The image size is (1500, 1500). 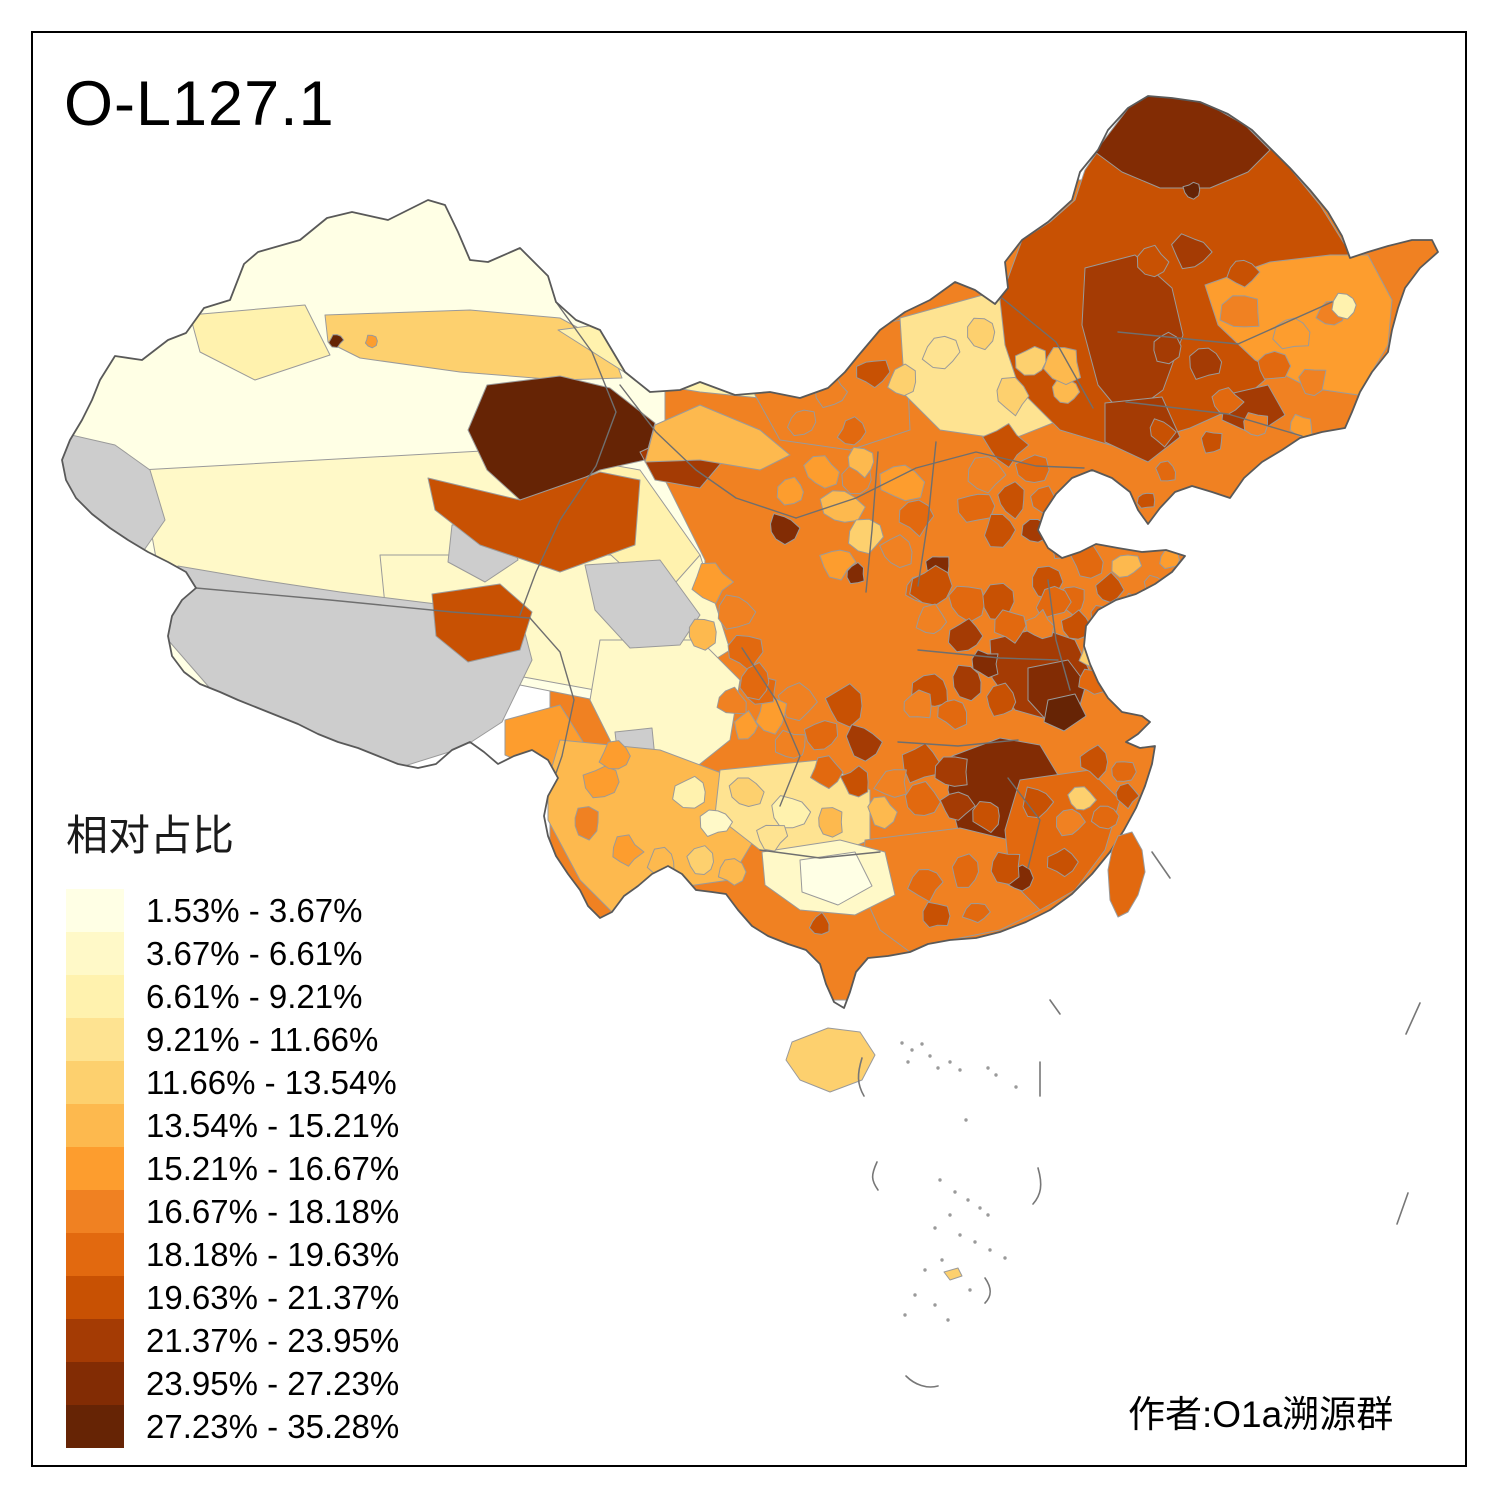 I want to click on legend-item: 15.21% - 16.67%, so click(x=232, y=1168).